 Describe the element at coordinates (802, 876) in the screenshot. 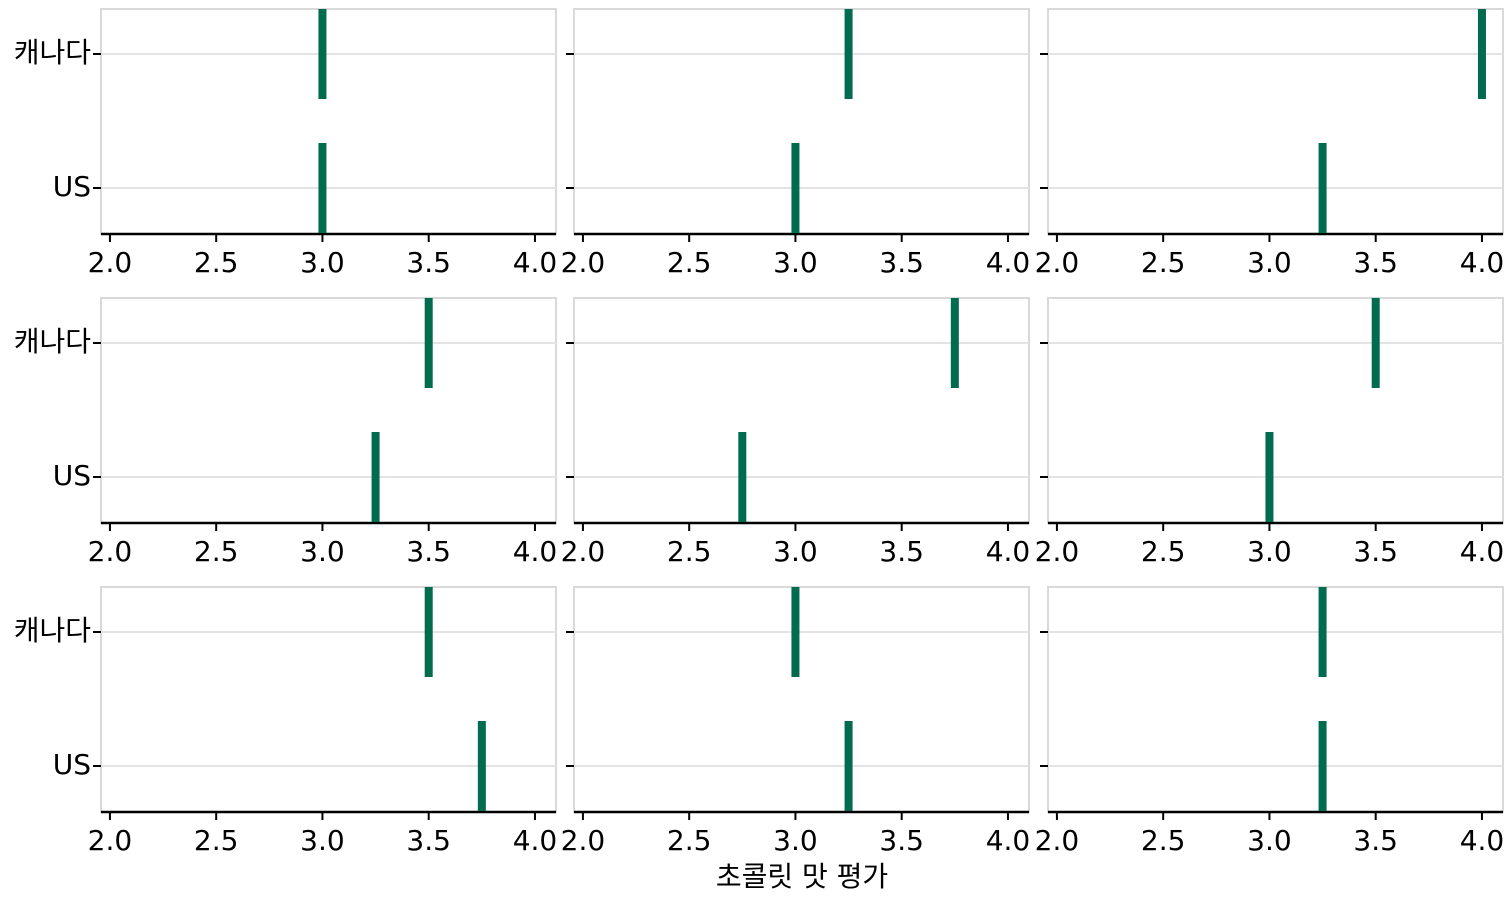

I see `x-axis-label: 초콜릿 맛 평가` at that location.